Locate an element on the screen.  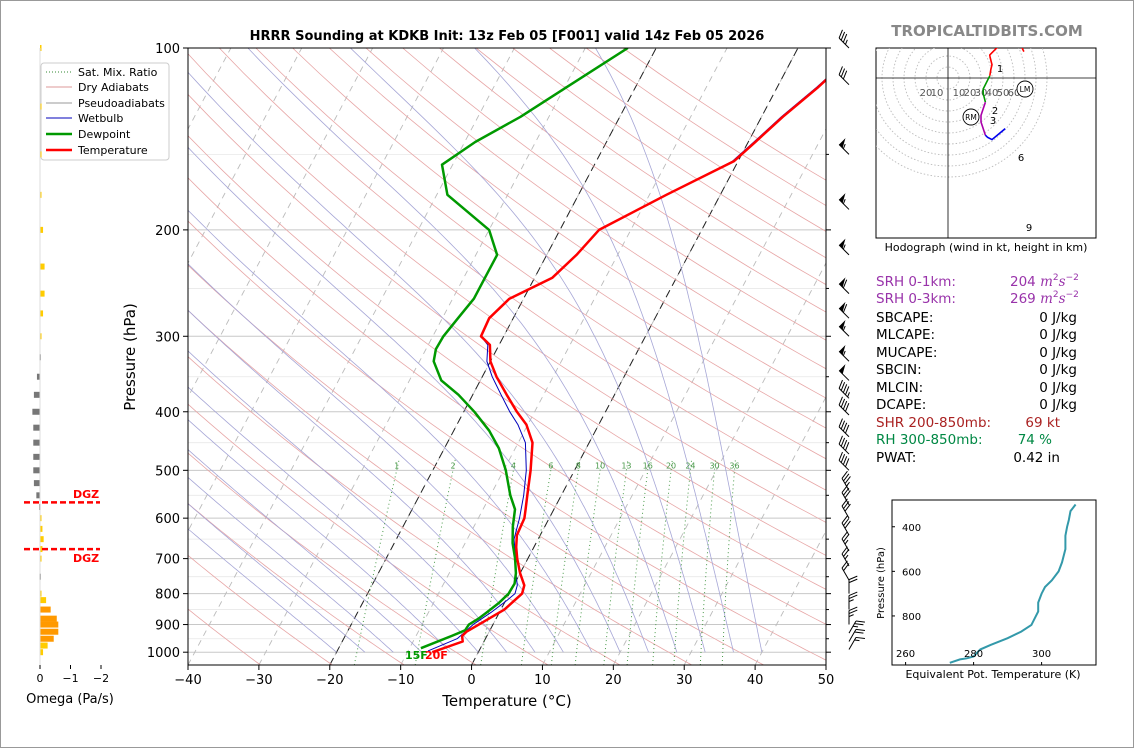
mixing-ratio-label-16: 16 is located at coordinates (648, 465).